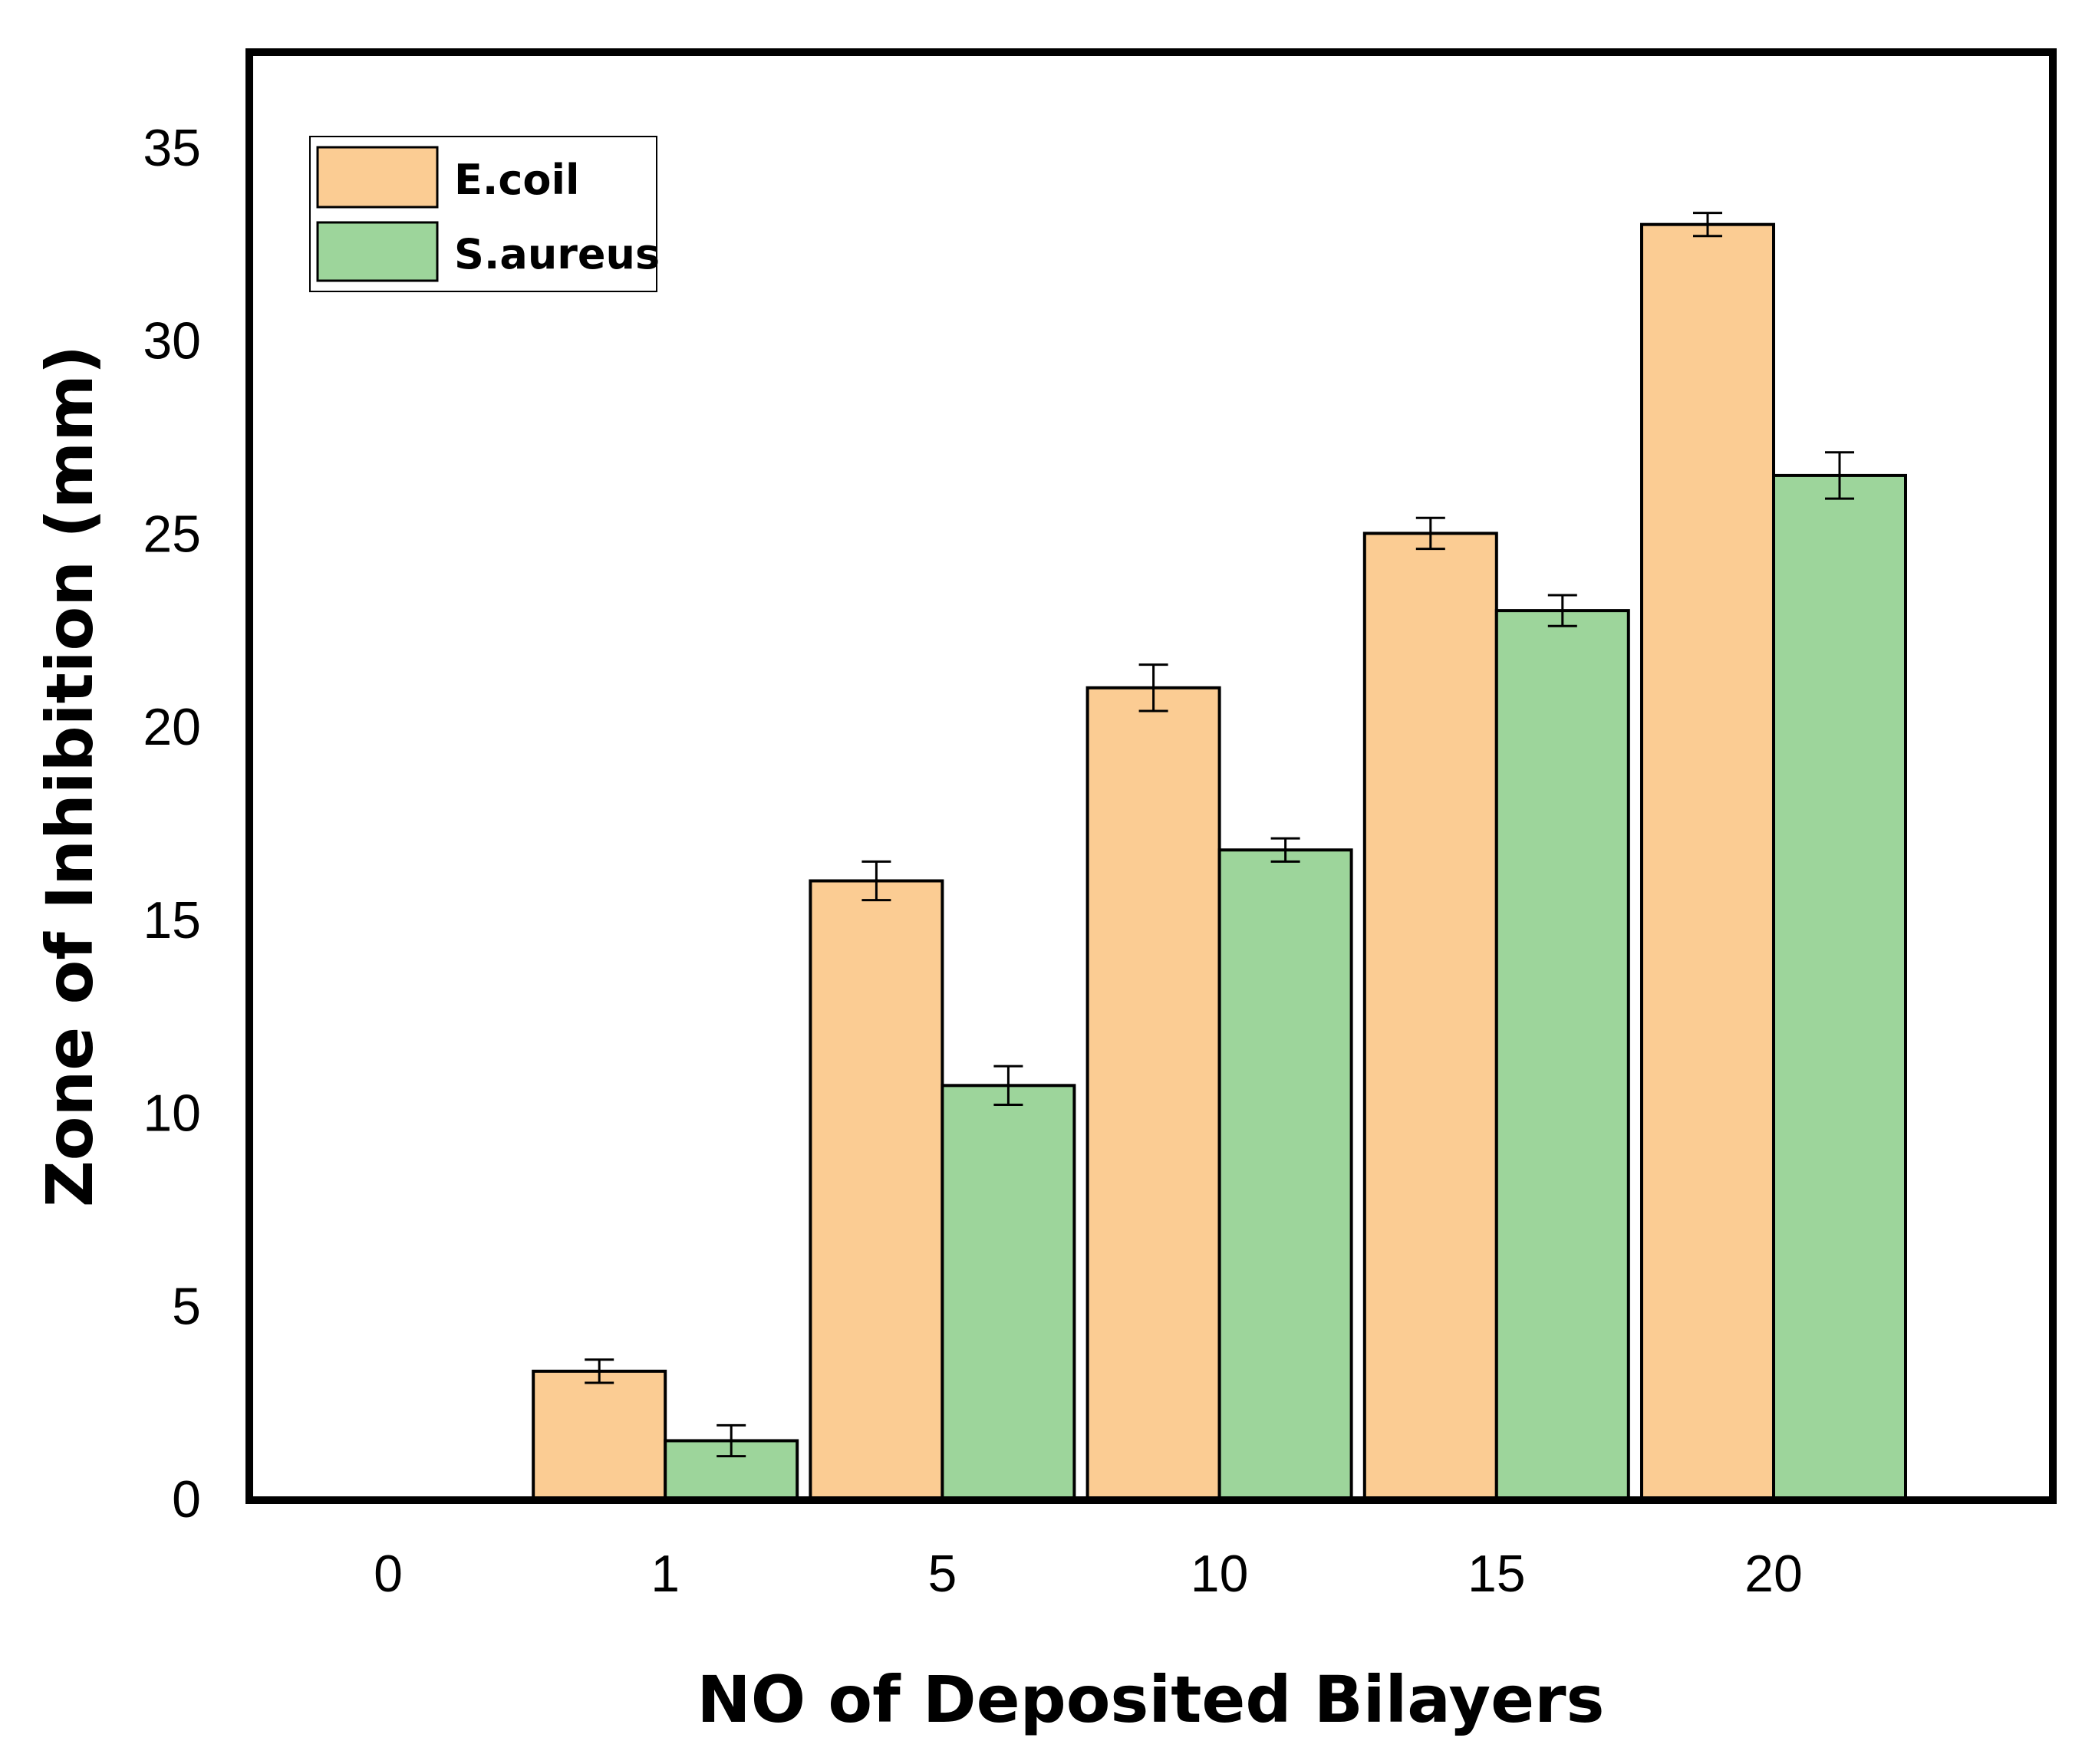  What do you see at coordinates (942, 1574) in the screenshot?
I see `x-tick-label: 5` at bounding box center [942, 1574].